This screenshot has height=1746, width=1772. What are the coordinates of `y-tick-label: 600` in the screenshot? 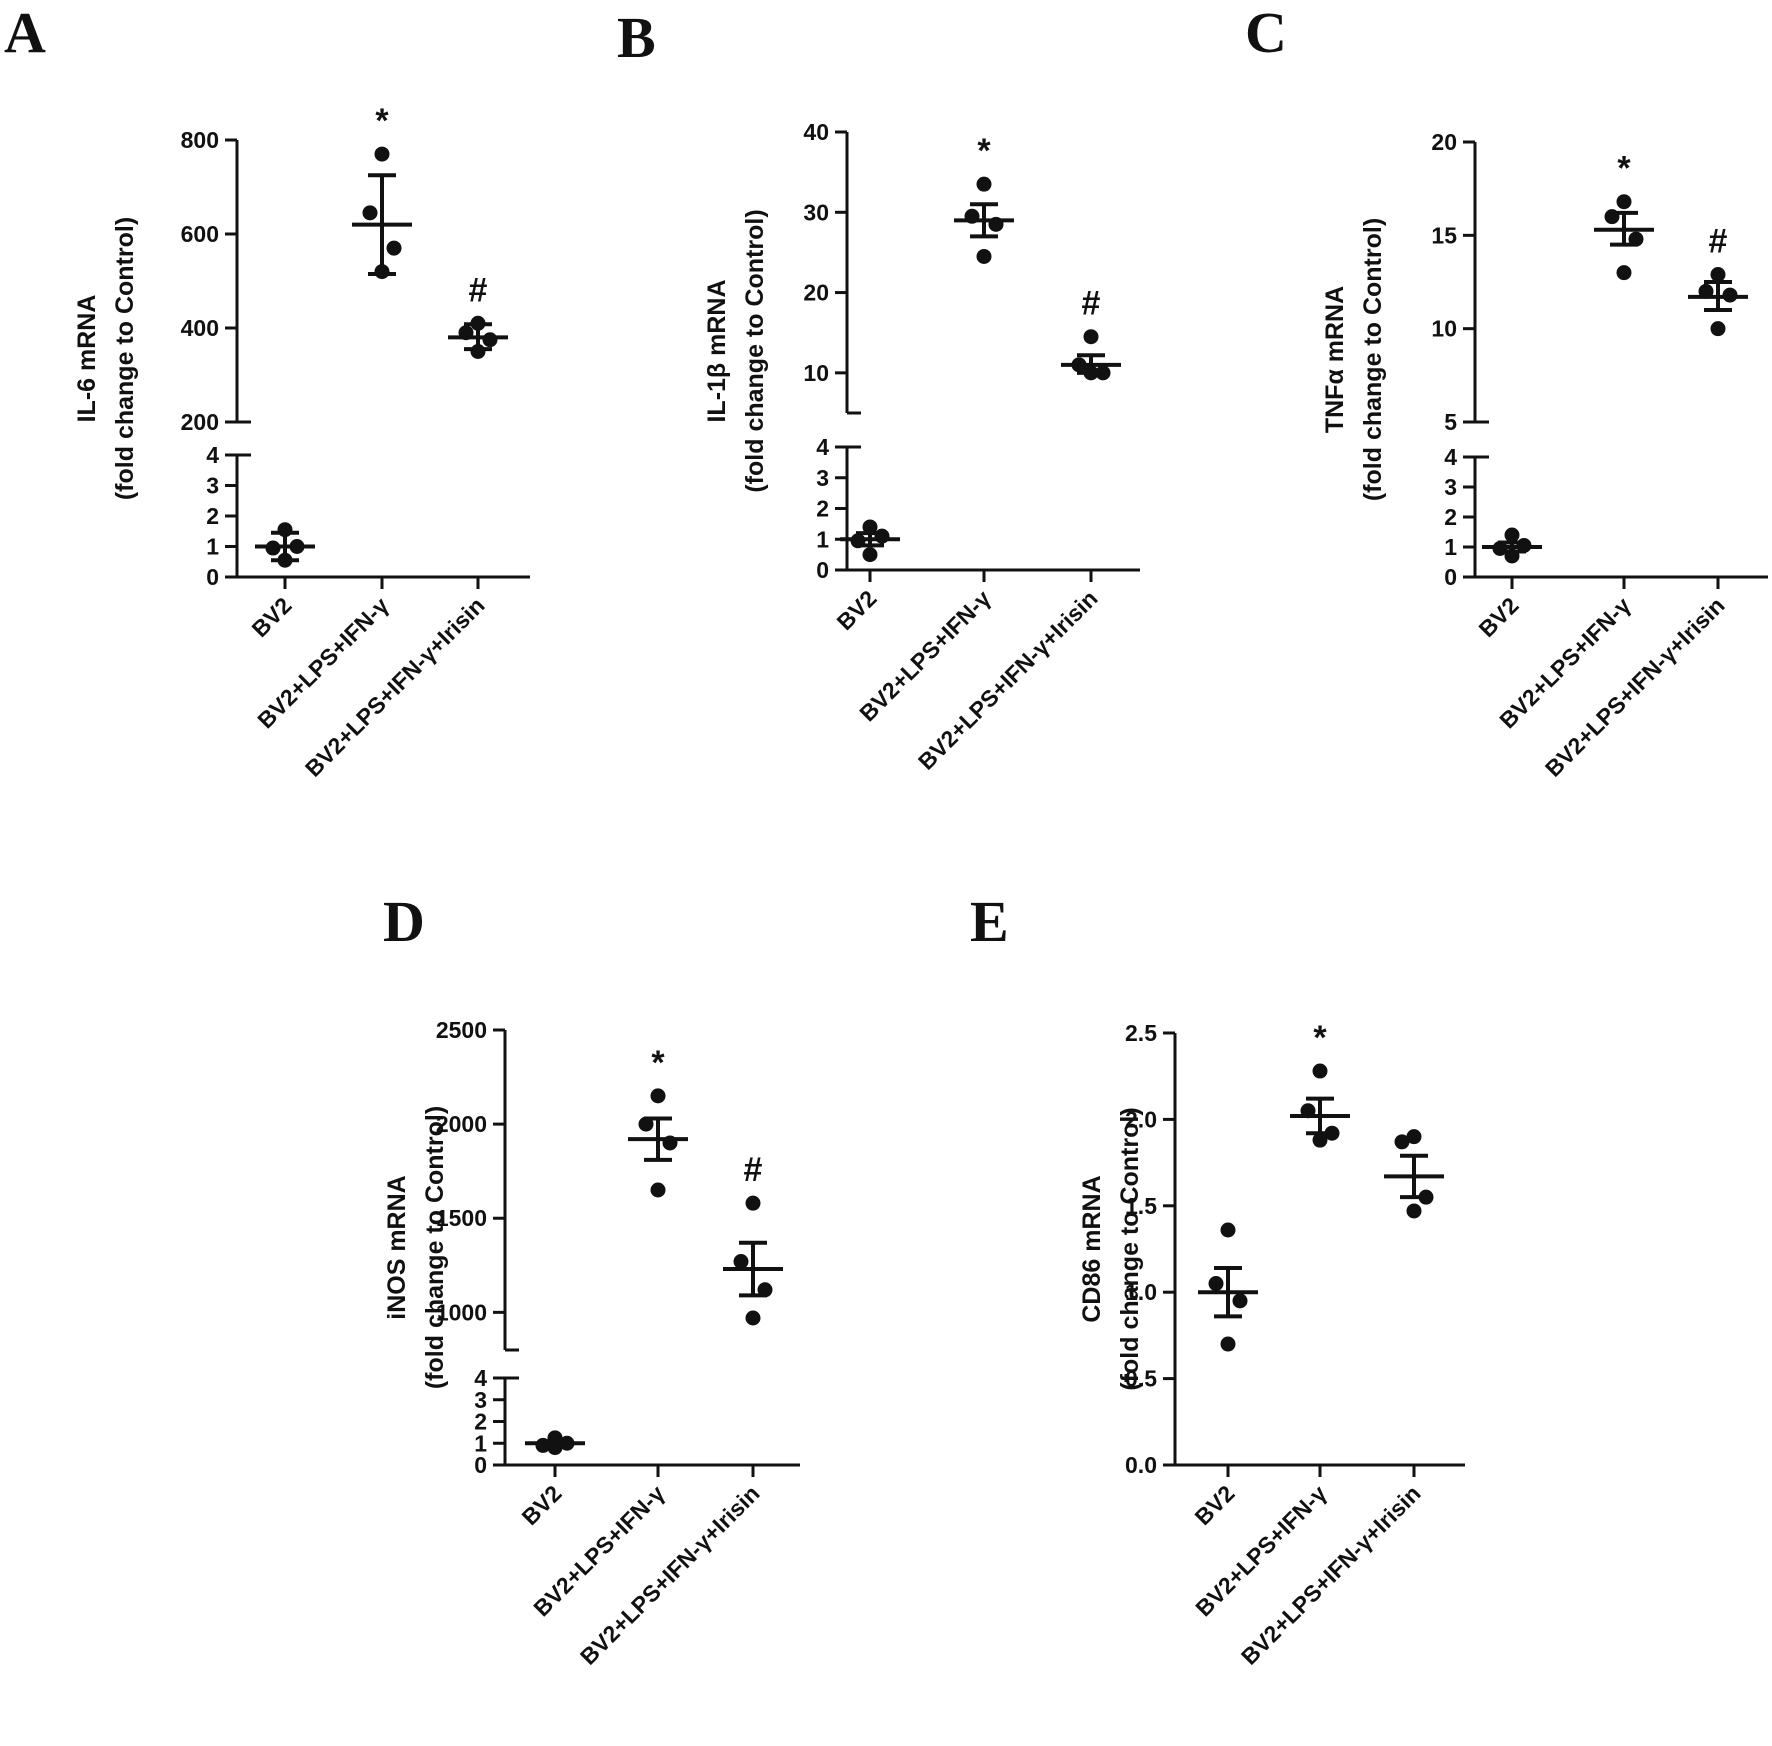 It's located at (200, 234).